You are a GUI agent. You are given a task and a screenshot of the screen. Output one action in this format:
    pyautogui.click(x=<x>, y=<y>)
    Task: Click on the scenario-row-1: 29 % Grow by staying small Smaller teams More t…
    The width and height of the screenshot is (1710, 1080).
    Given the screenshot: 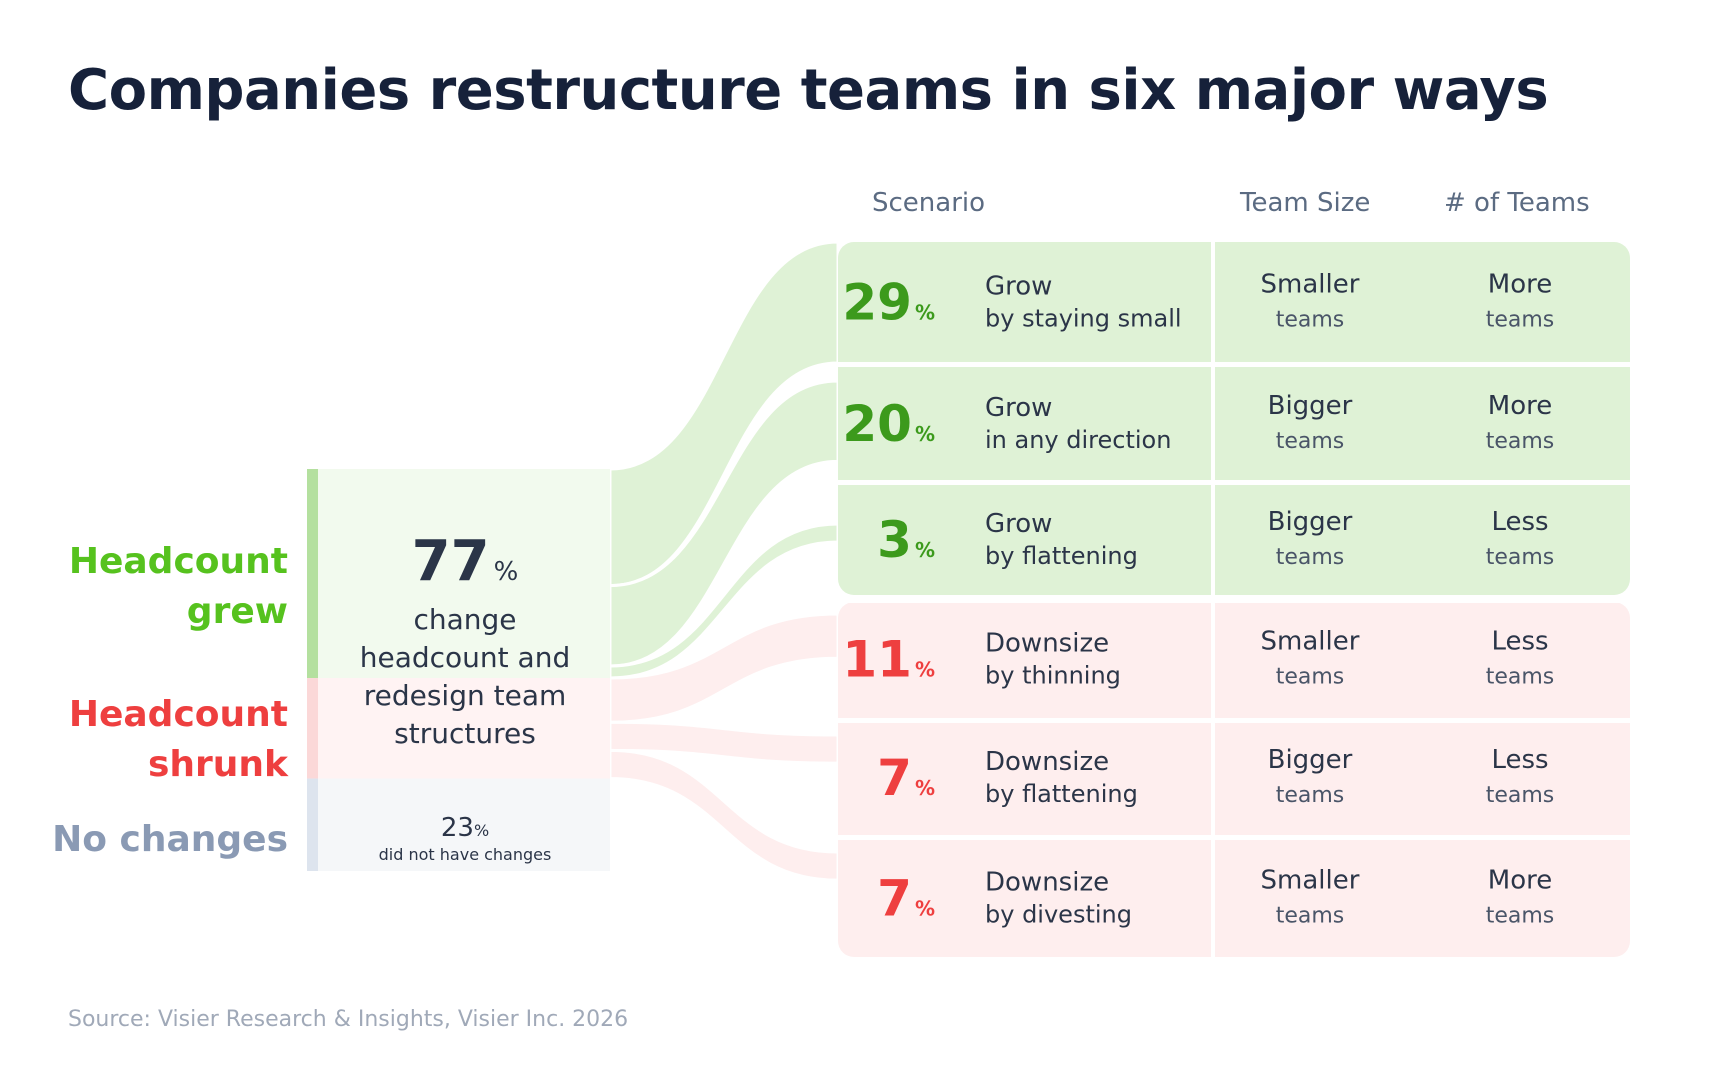 What is the action you would take?
    pyautogui.click(x=1198, y=301)
    